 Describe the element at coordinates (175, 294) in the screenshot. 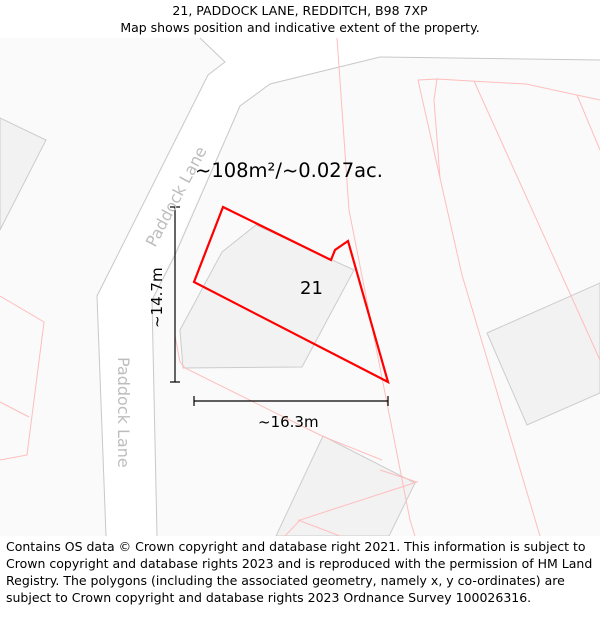

I see `height-measure-line` at that location.